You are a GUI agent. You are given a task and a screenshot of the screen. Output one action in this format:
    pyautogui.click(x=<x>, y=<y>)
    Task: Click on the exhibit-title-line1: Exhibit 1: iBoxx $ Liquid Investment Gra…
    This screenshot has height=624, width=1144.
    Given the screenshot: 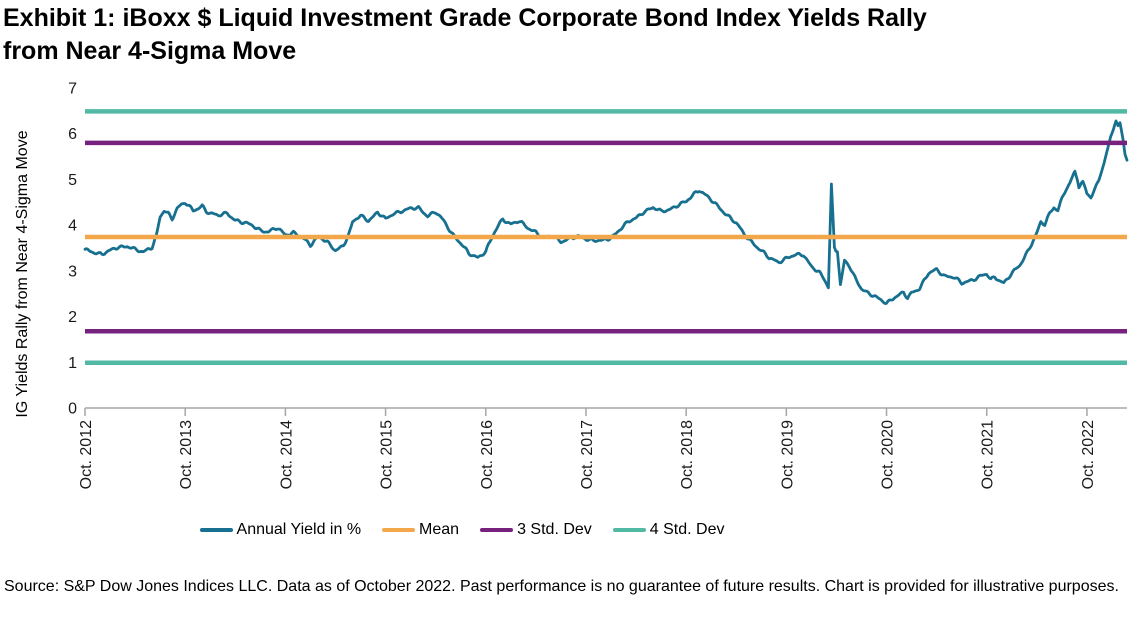 What is the action you would take?
    pyautogui.click(x=465, y=18)
    